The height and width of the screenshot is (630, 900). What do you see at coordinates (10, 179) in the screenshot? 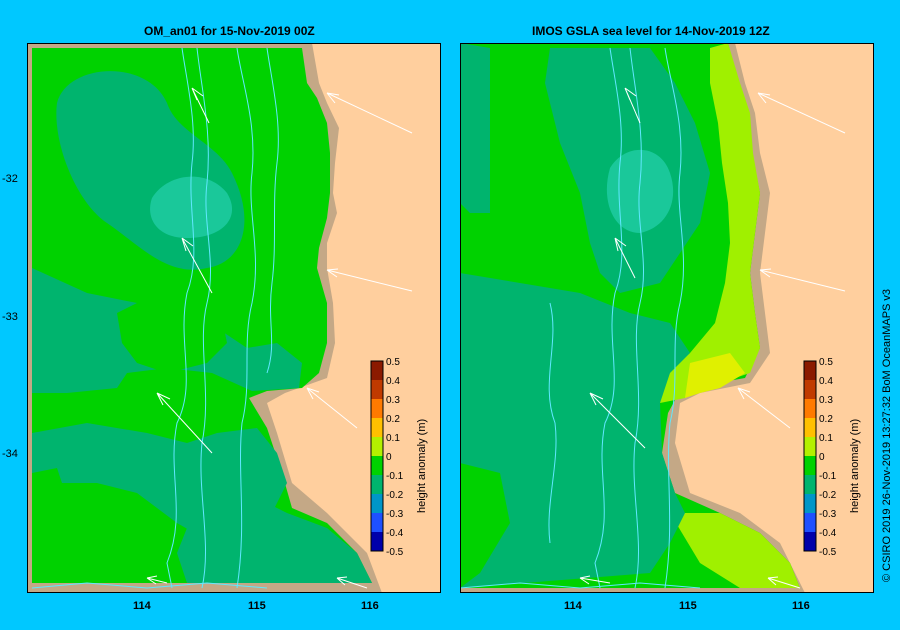
I see `lat-label: -32` at bounding box center [10, 179].